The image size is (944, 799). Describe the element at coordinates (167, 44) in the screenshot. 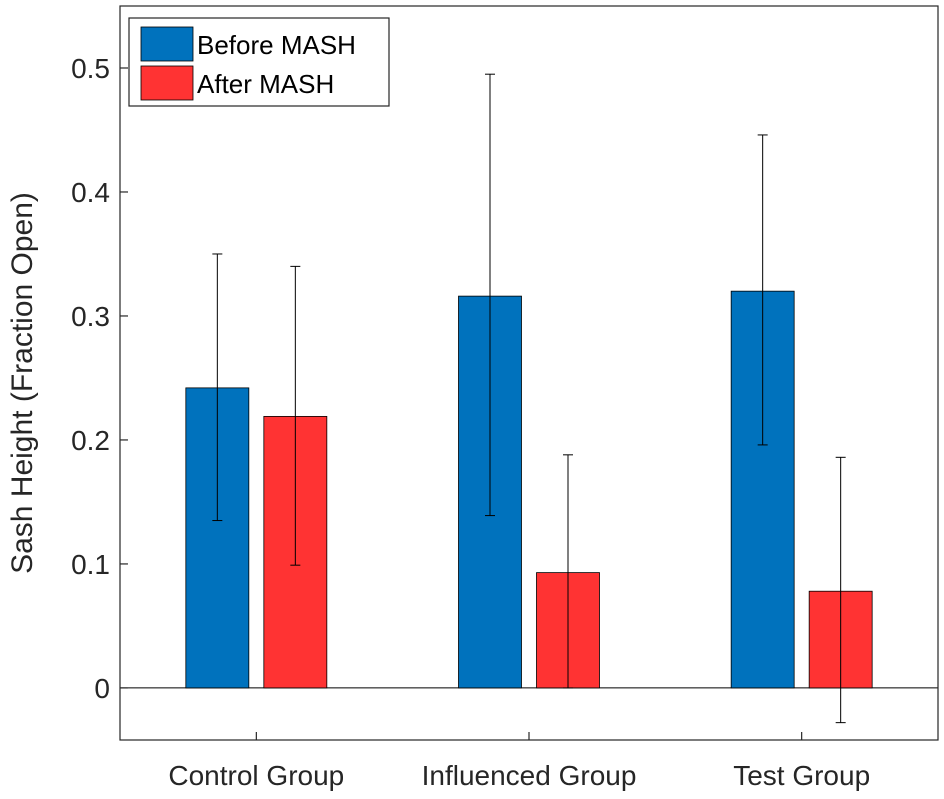

I see `legend-swatch-before-mash` at that location.